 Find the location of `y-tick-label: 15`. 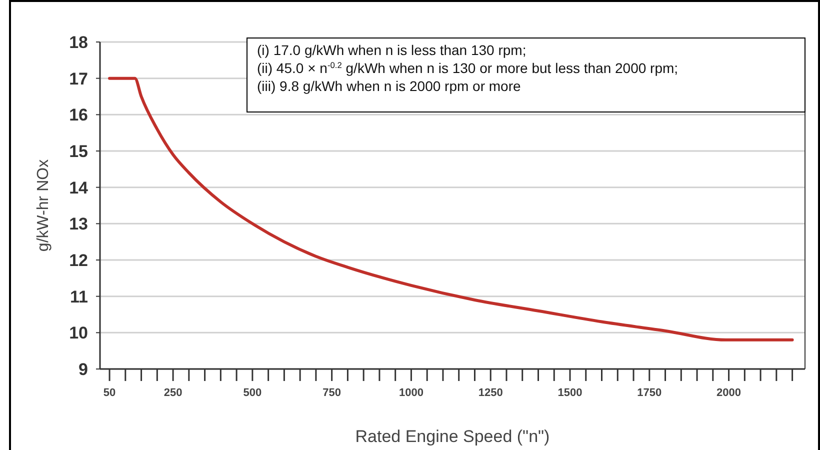

y-tick-label: 15 is located at coordinates (78, 151).